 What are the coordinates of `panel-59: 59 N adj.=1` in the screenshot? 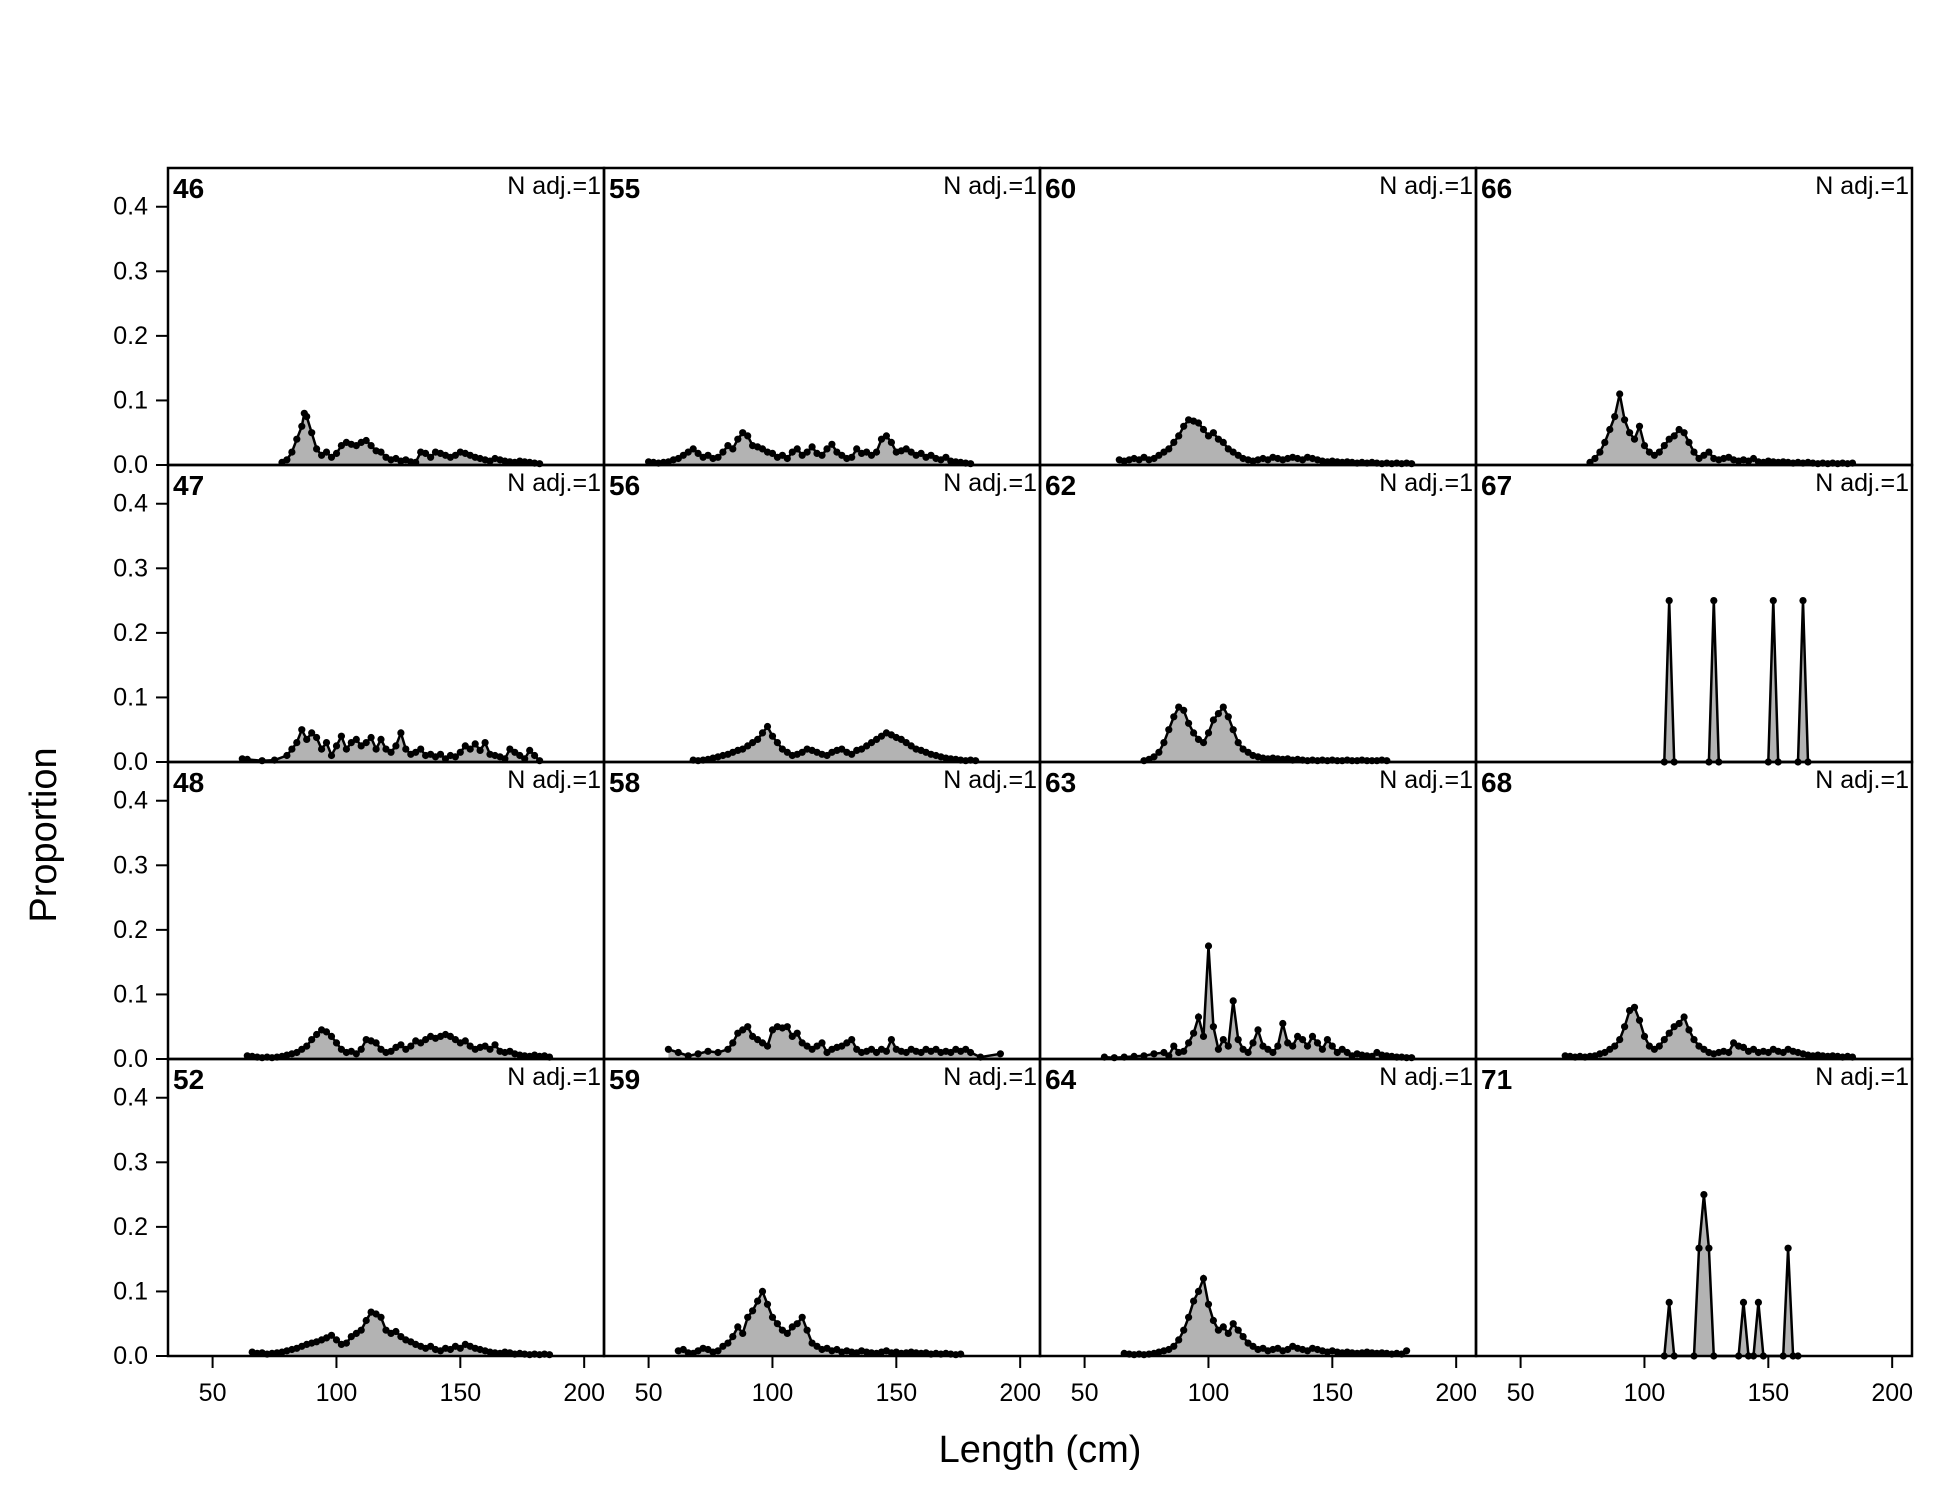 It's located at (822, 1208).